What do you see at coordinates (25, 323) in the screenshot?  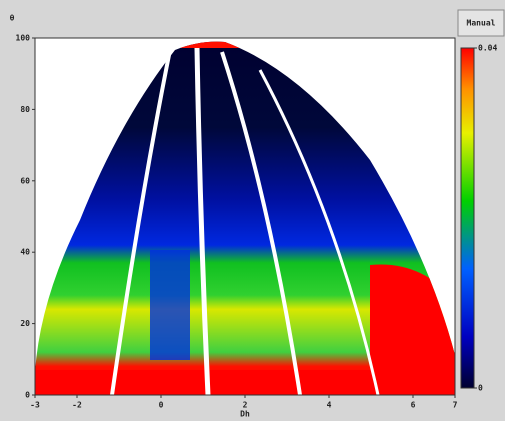 I see `y-tick-label: 20` at bounding box center [25, 323].